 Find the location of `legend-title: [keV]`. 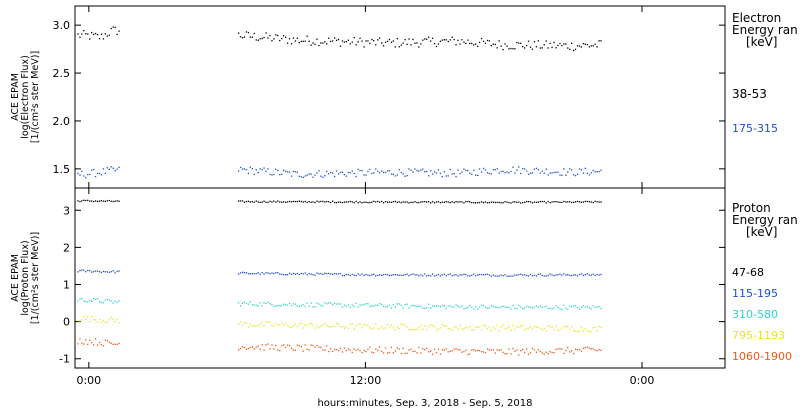

legend-title: [keV] is located at coordinates (761, 232).